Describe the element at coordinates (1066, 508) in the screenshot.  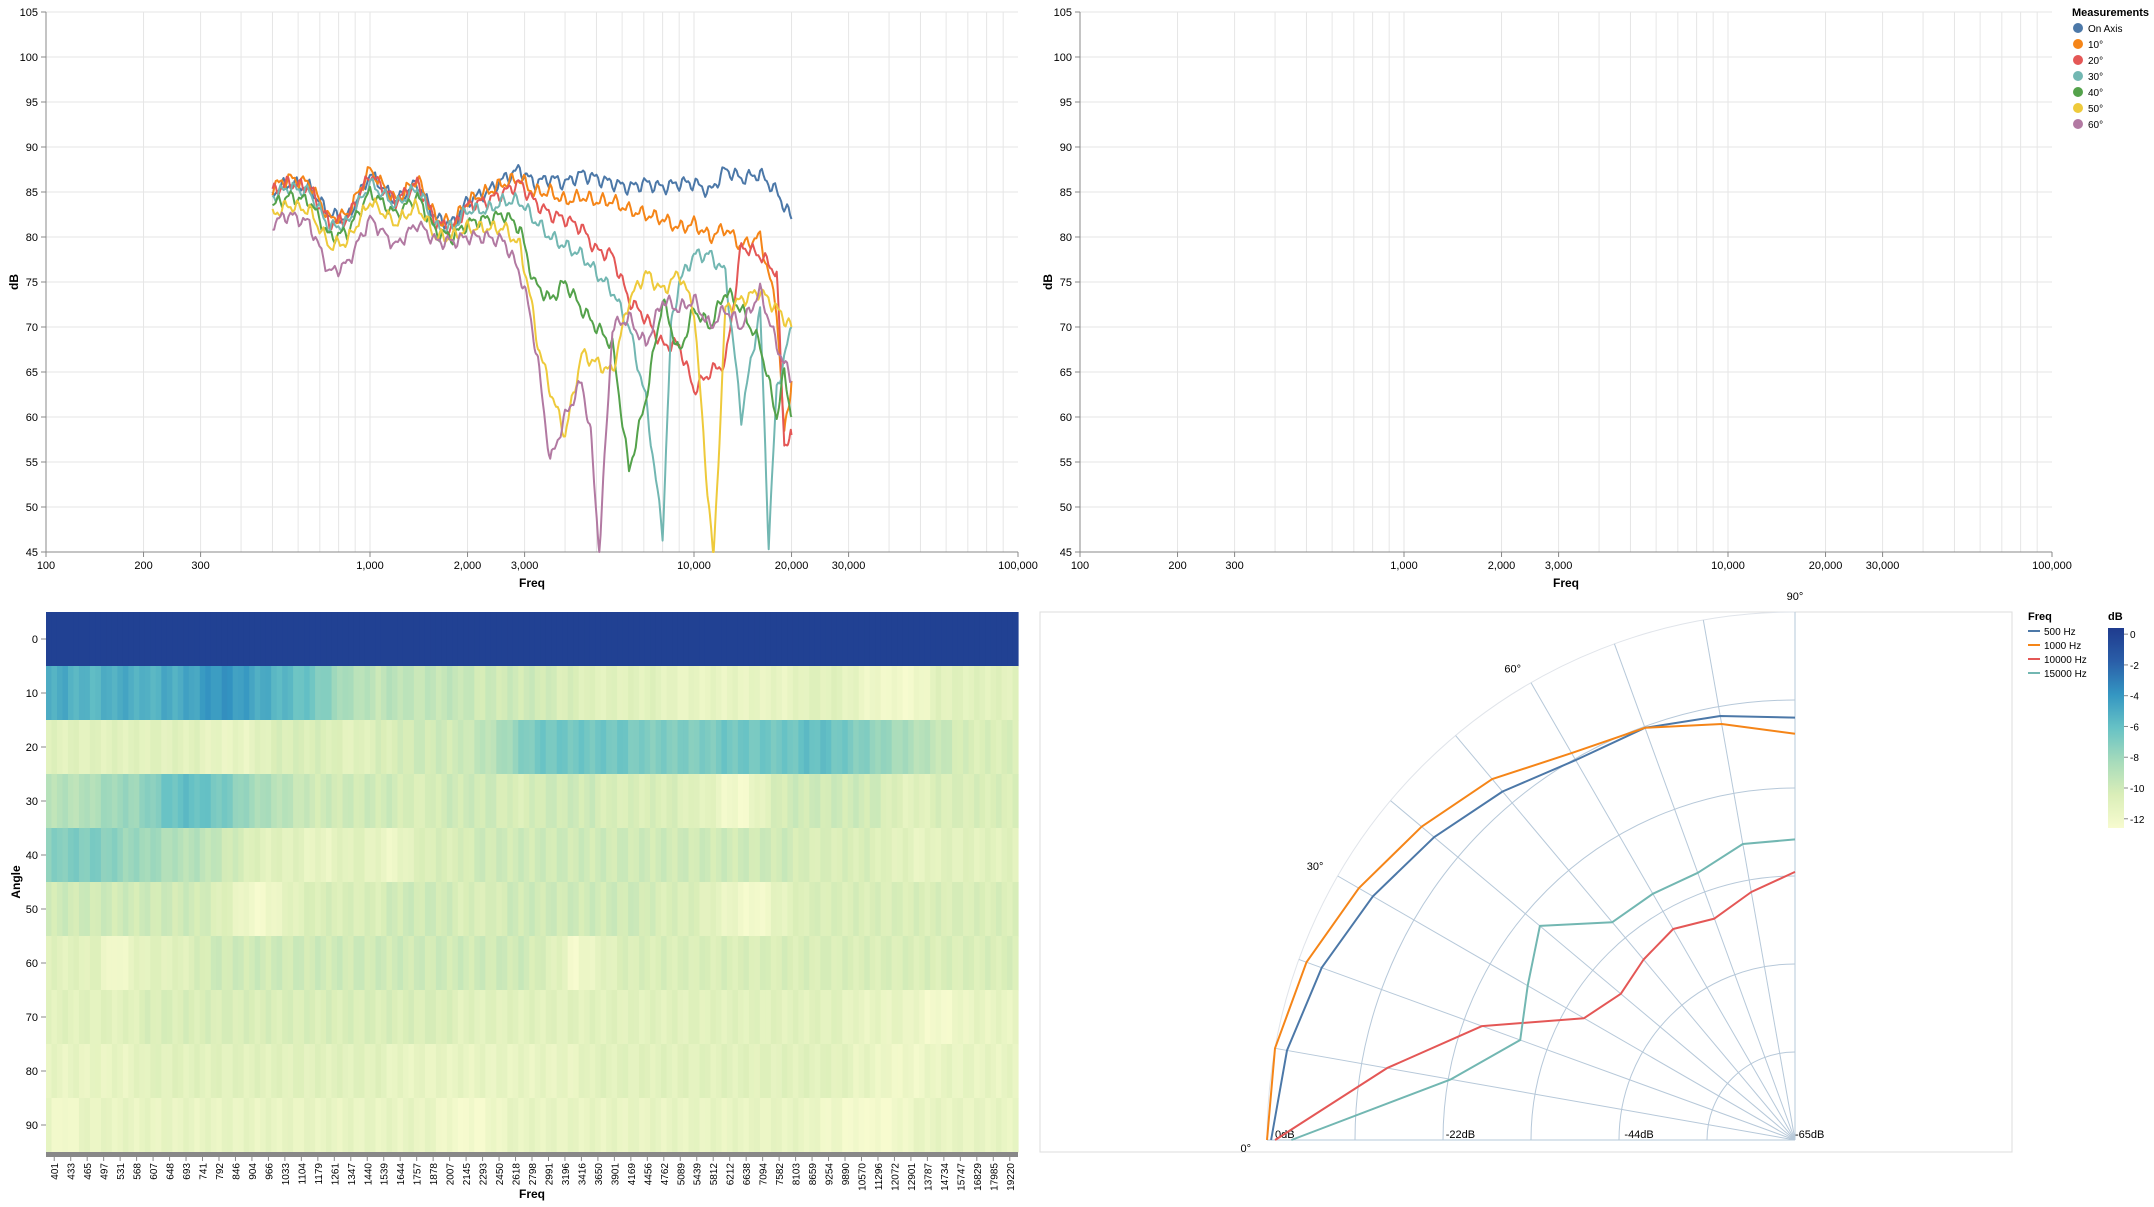
I see `y-tick-label: 50` at that location.